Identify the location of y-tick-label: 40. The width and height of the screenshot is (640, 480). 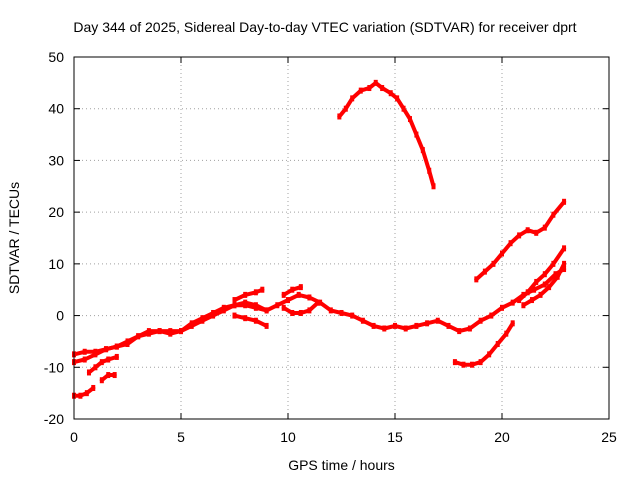
(56, 109).